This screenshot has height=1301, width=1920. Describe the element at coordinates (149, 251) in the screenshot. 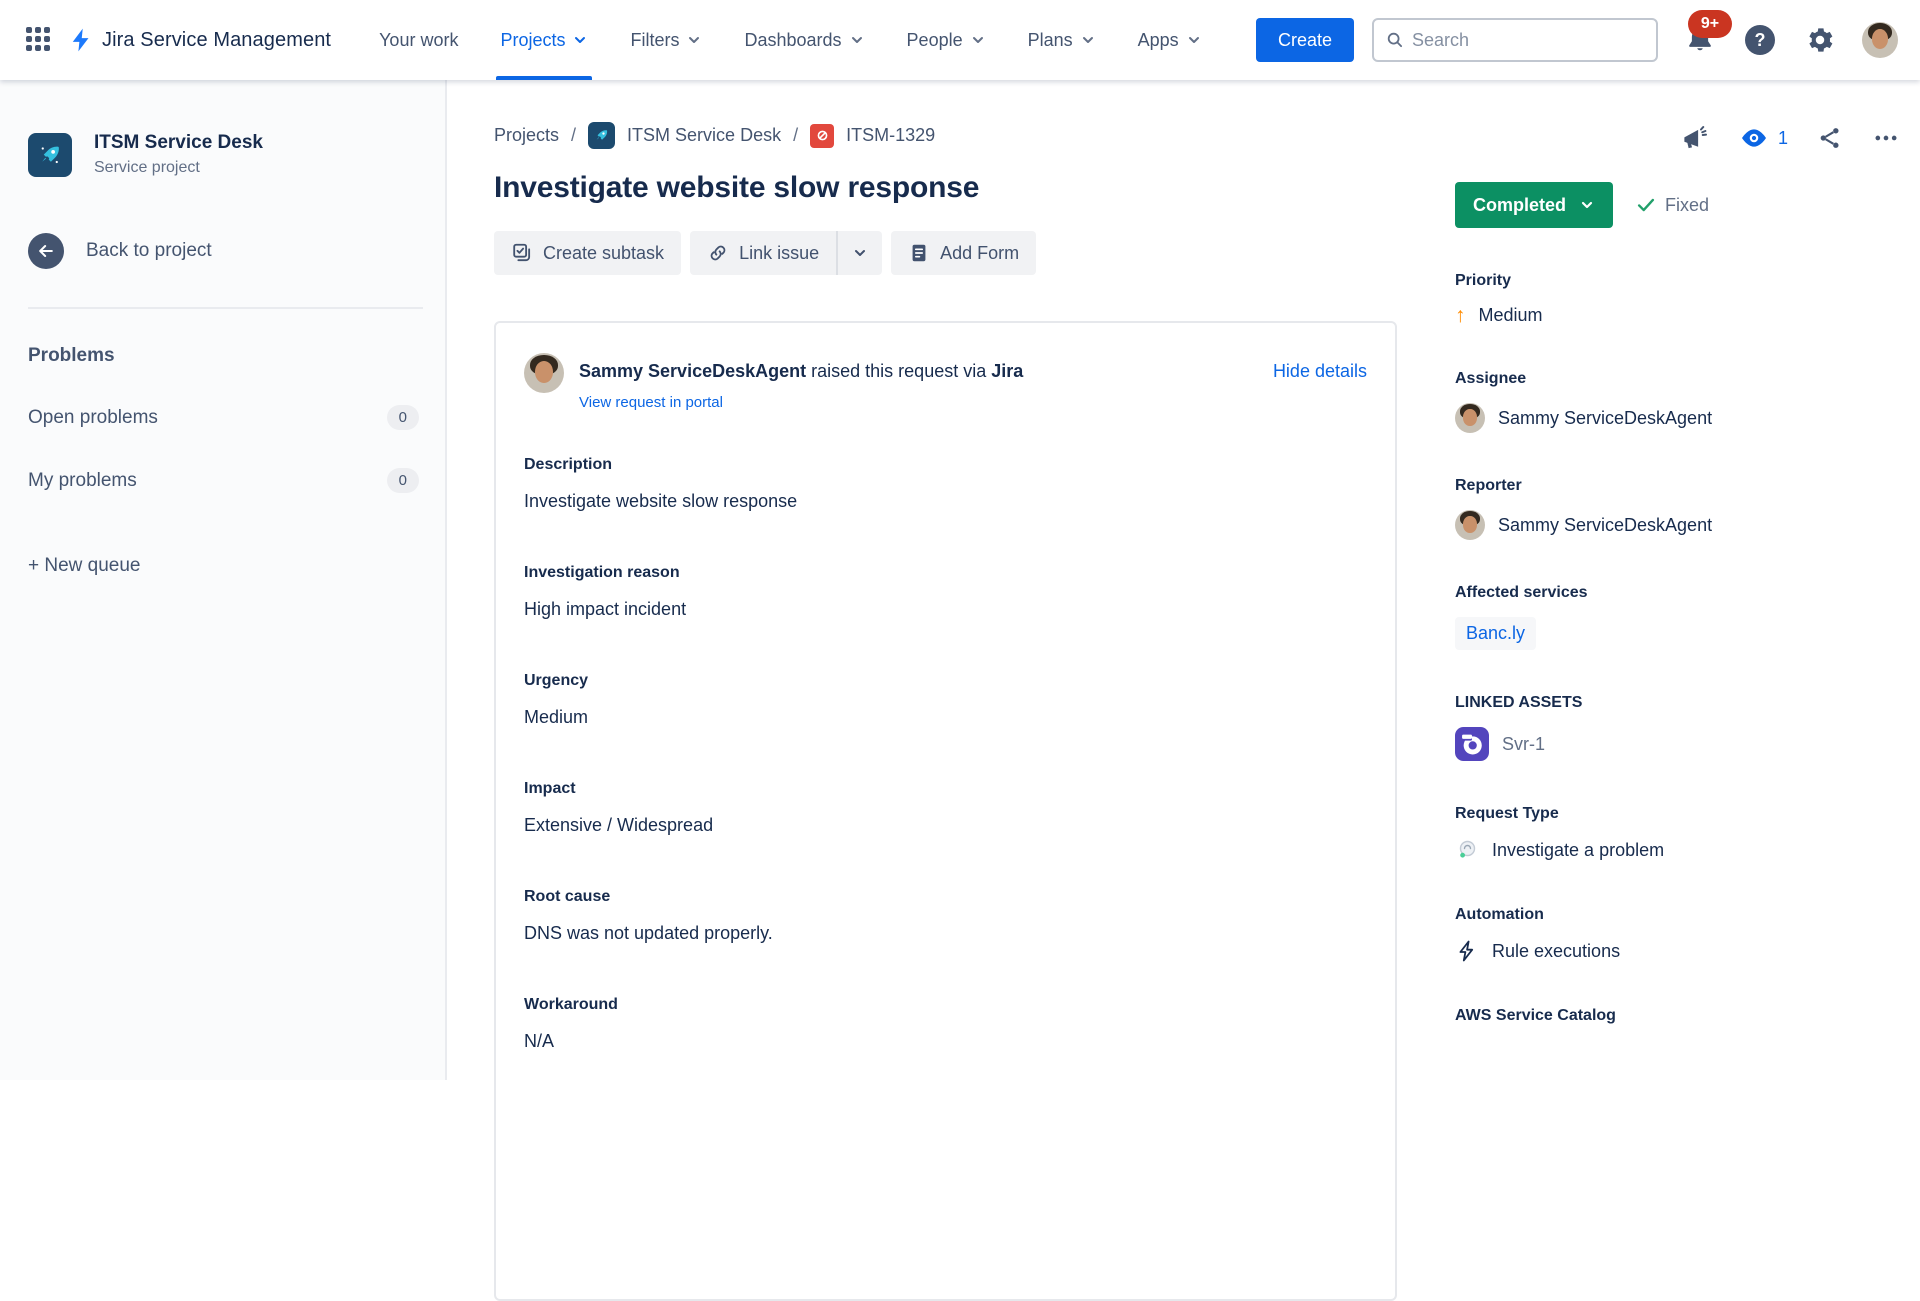

I see `back-label: Back to project` at that location.